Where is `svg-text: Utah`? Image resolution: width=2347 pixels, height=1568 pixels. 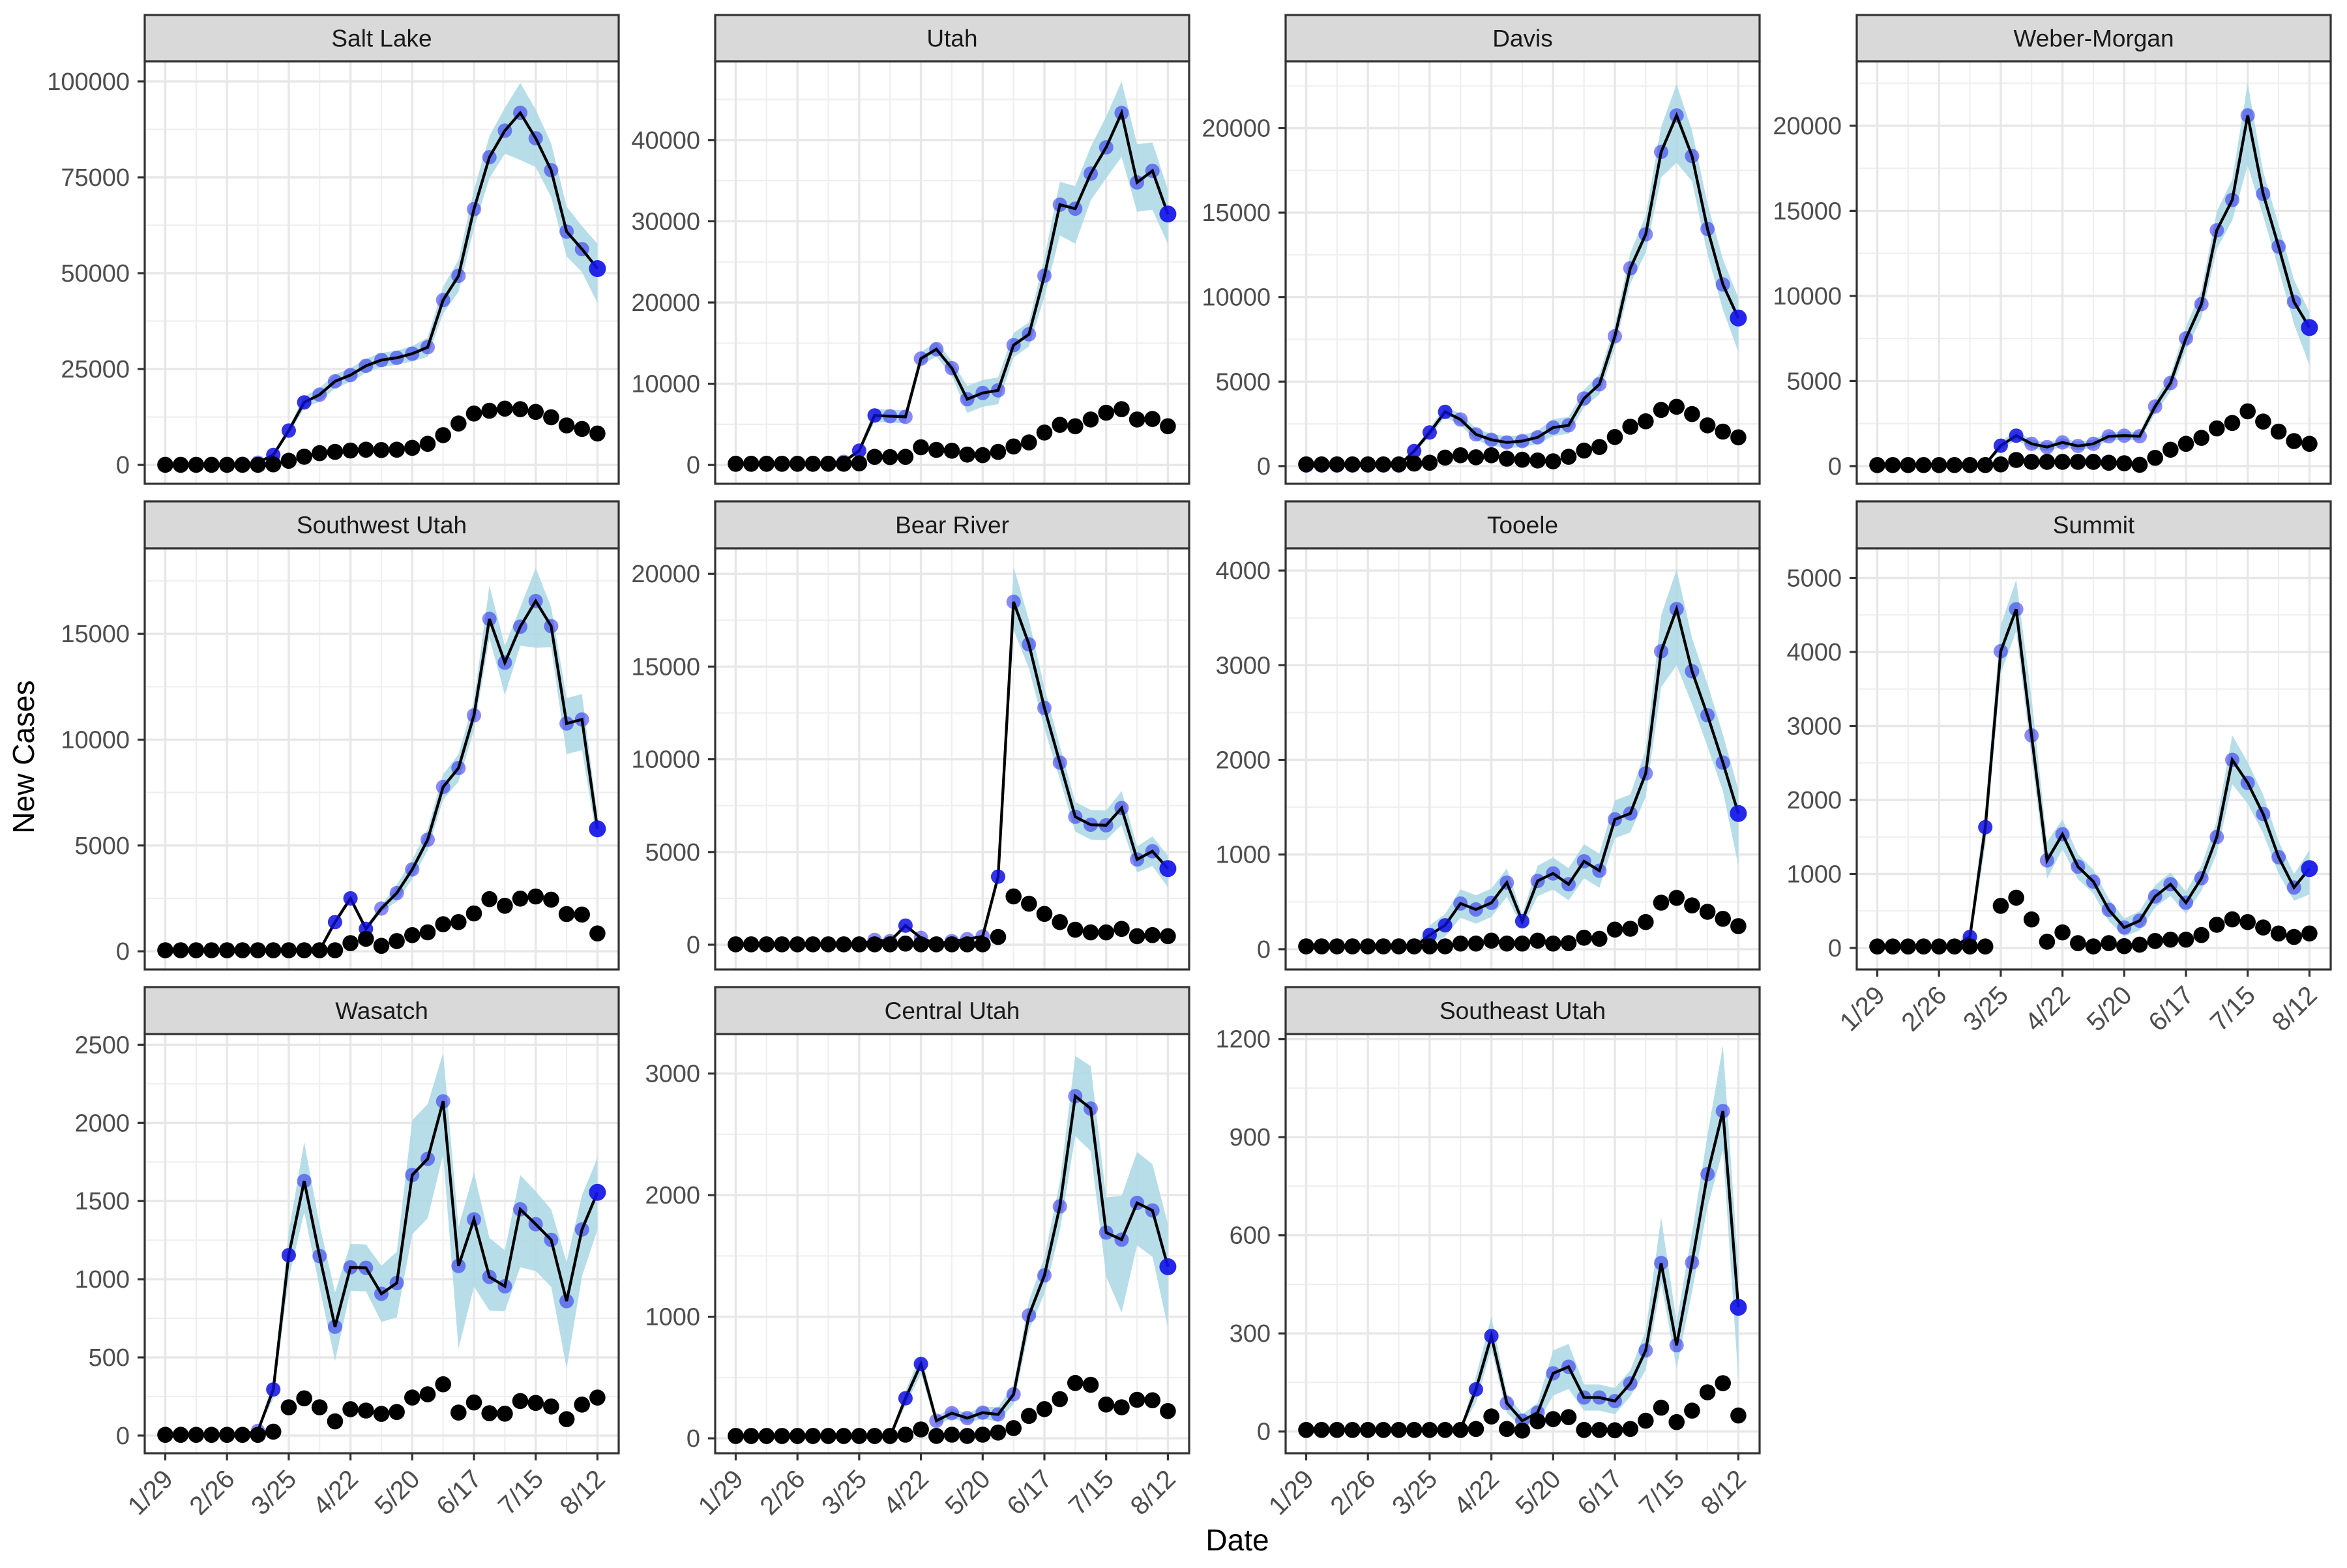 svg-text: Utah is located at coordinates (951, 39).